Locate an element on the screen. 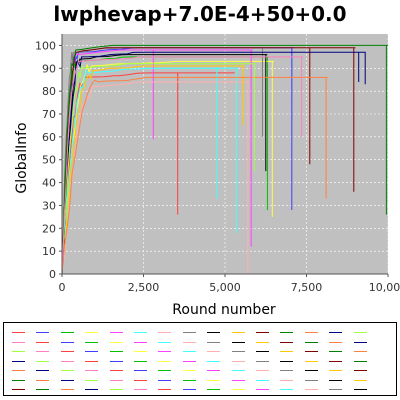 Image resolution: width=400 pixels, height=400 pixels. y-tick-label: 0 is located at coordinates (52, 274).